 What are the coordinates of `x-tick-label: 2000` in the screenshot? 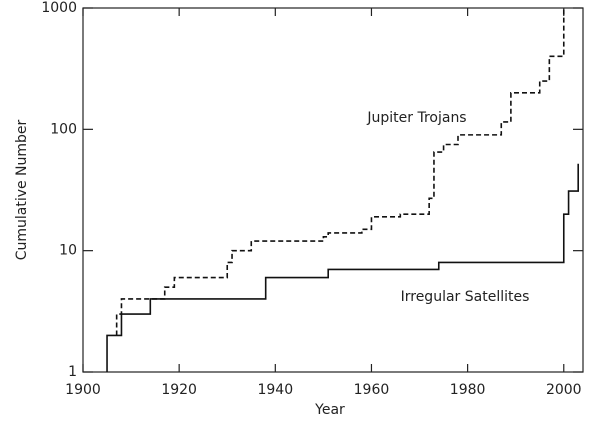 It's located at (564, 390).